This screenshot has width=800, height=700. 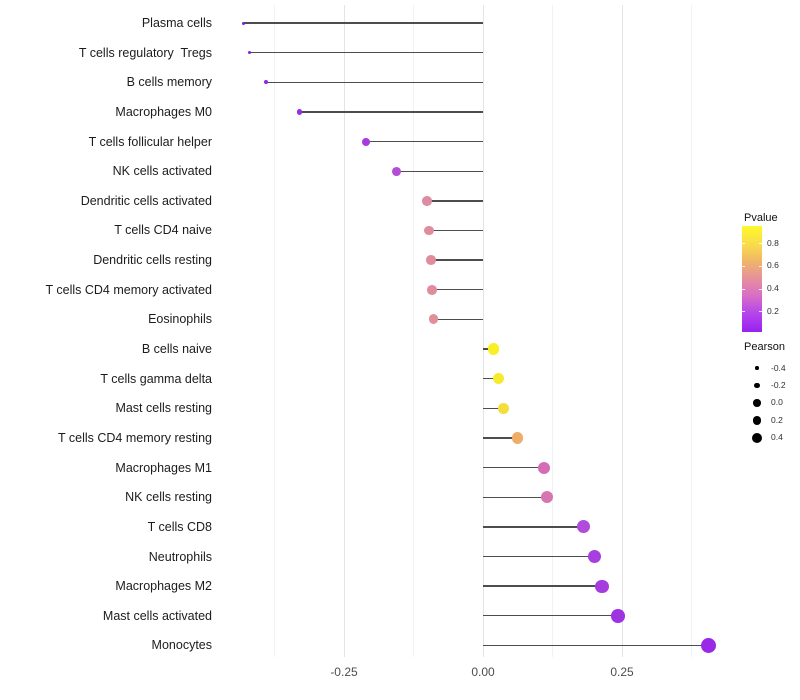 I want to click on pearson-tick-label: -0.2, so click(x=778, y=384).